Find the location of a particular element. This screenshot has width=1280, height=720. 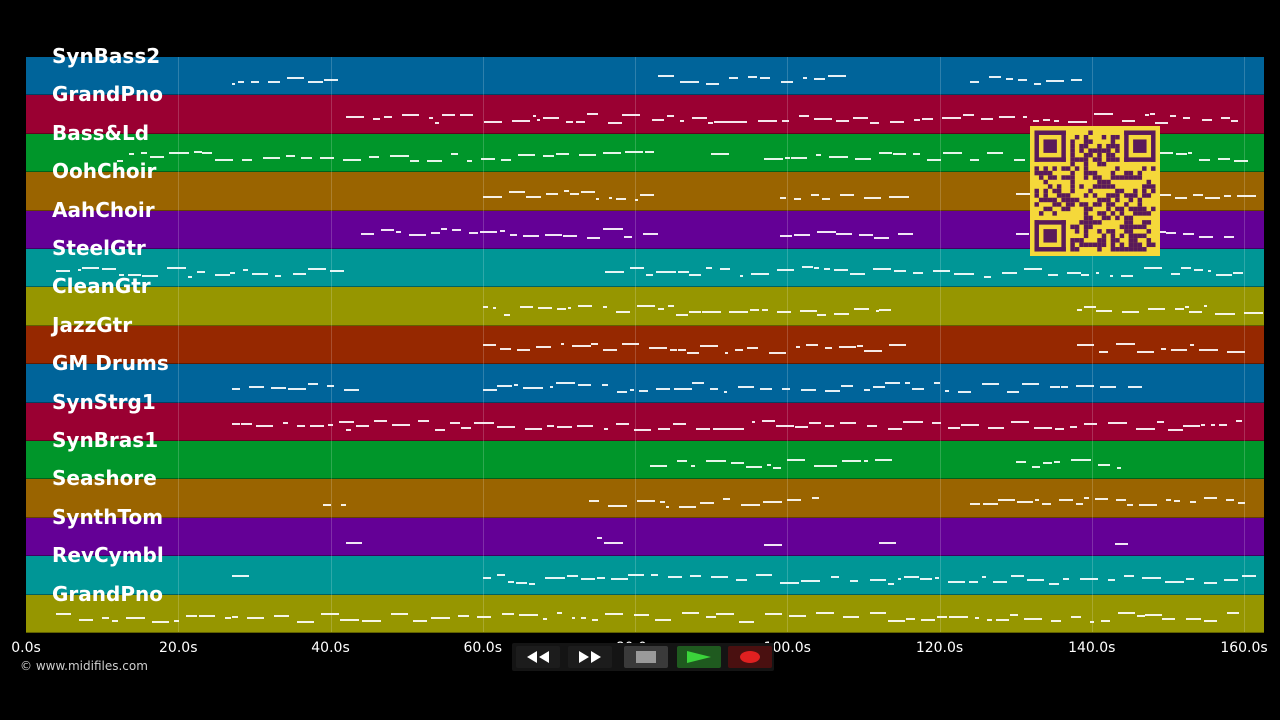

stop-icon is located at coordinates (646, 657).